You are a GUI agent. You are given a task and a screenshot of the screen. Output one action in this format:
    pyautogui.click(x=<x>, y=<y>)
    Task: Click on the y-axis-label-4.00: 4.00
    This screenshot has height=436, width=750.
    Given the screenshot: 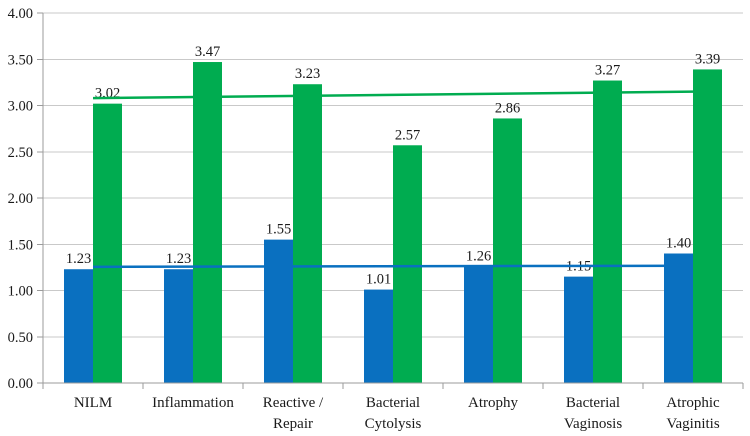 What is the action you would take?
    pyautogui.click(x=20, y=14)
    